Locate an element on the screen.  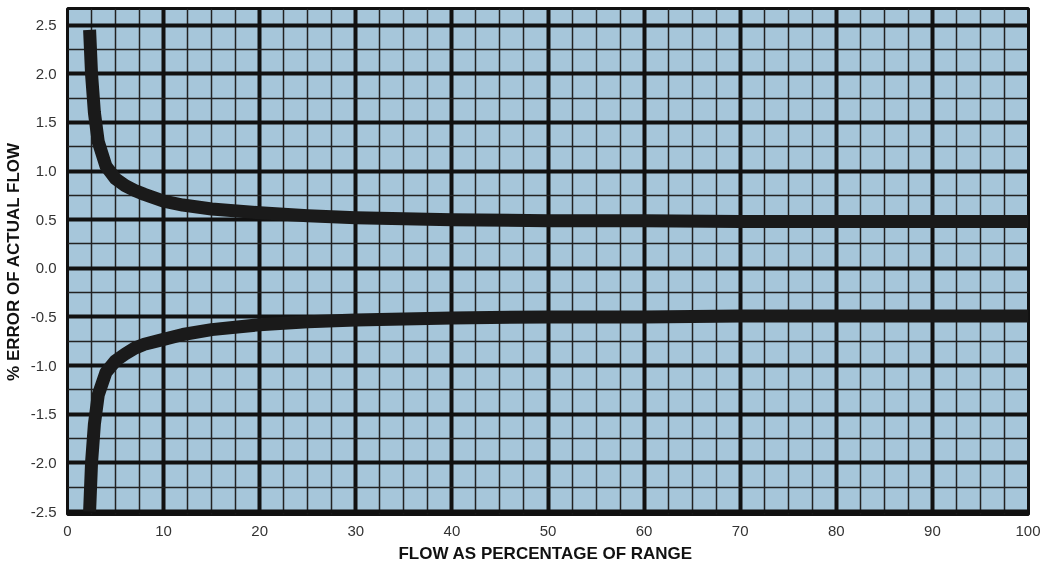
y-tick-label: 1.0 is located at coordinates (46, 170).